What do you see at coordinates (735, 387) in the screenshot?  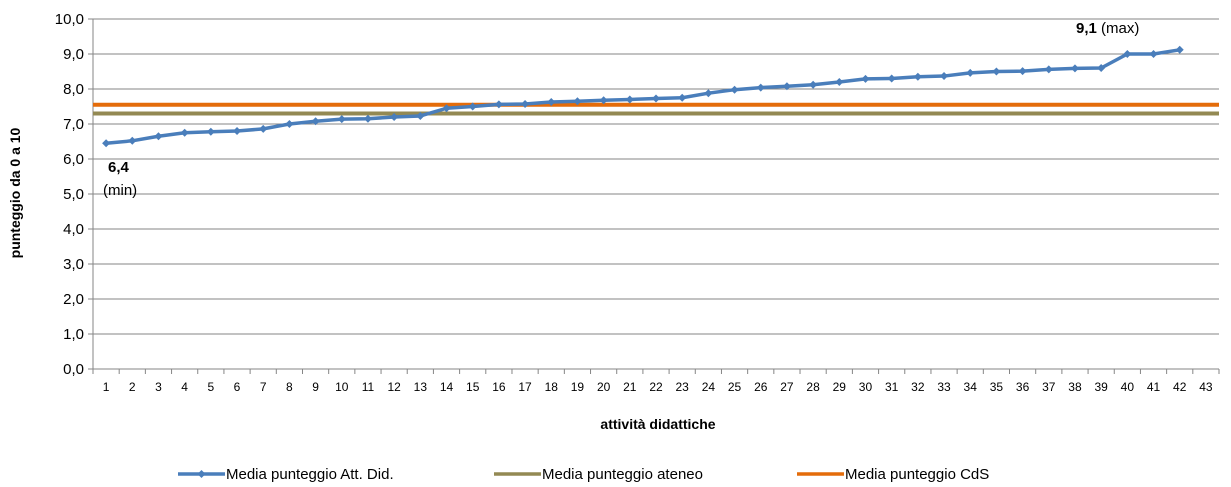 I see `x-tick-label: 25` at bounding box center [735, 387].